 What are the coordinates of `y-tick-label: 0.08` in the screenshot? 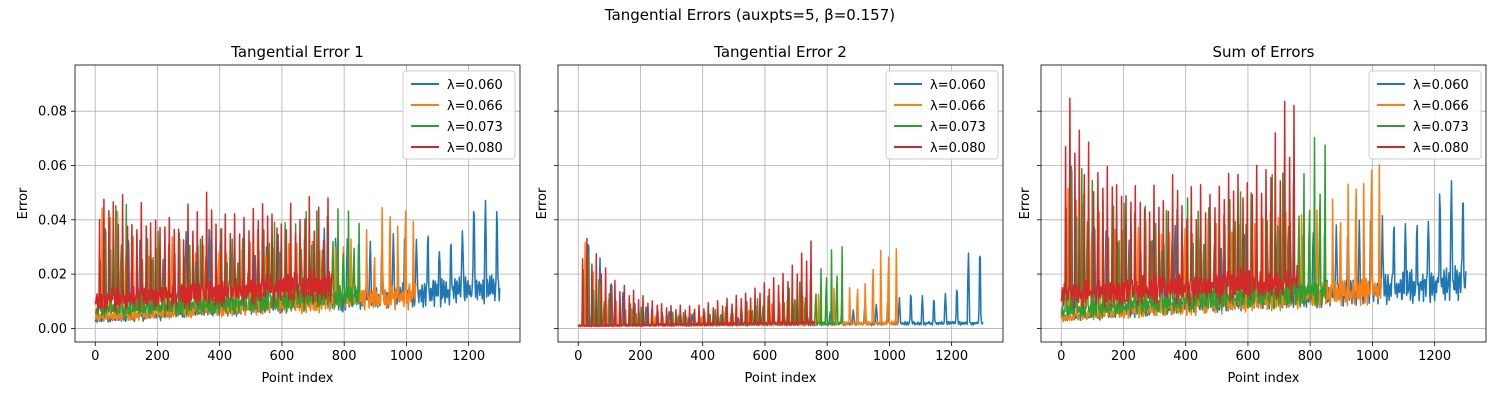 It's located at (52, 112).